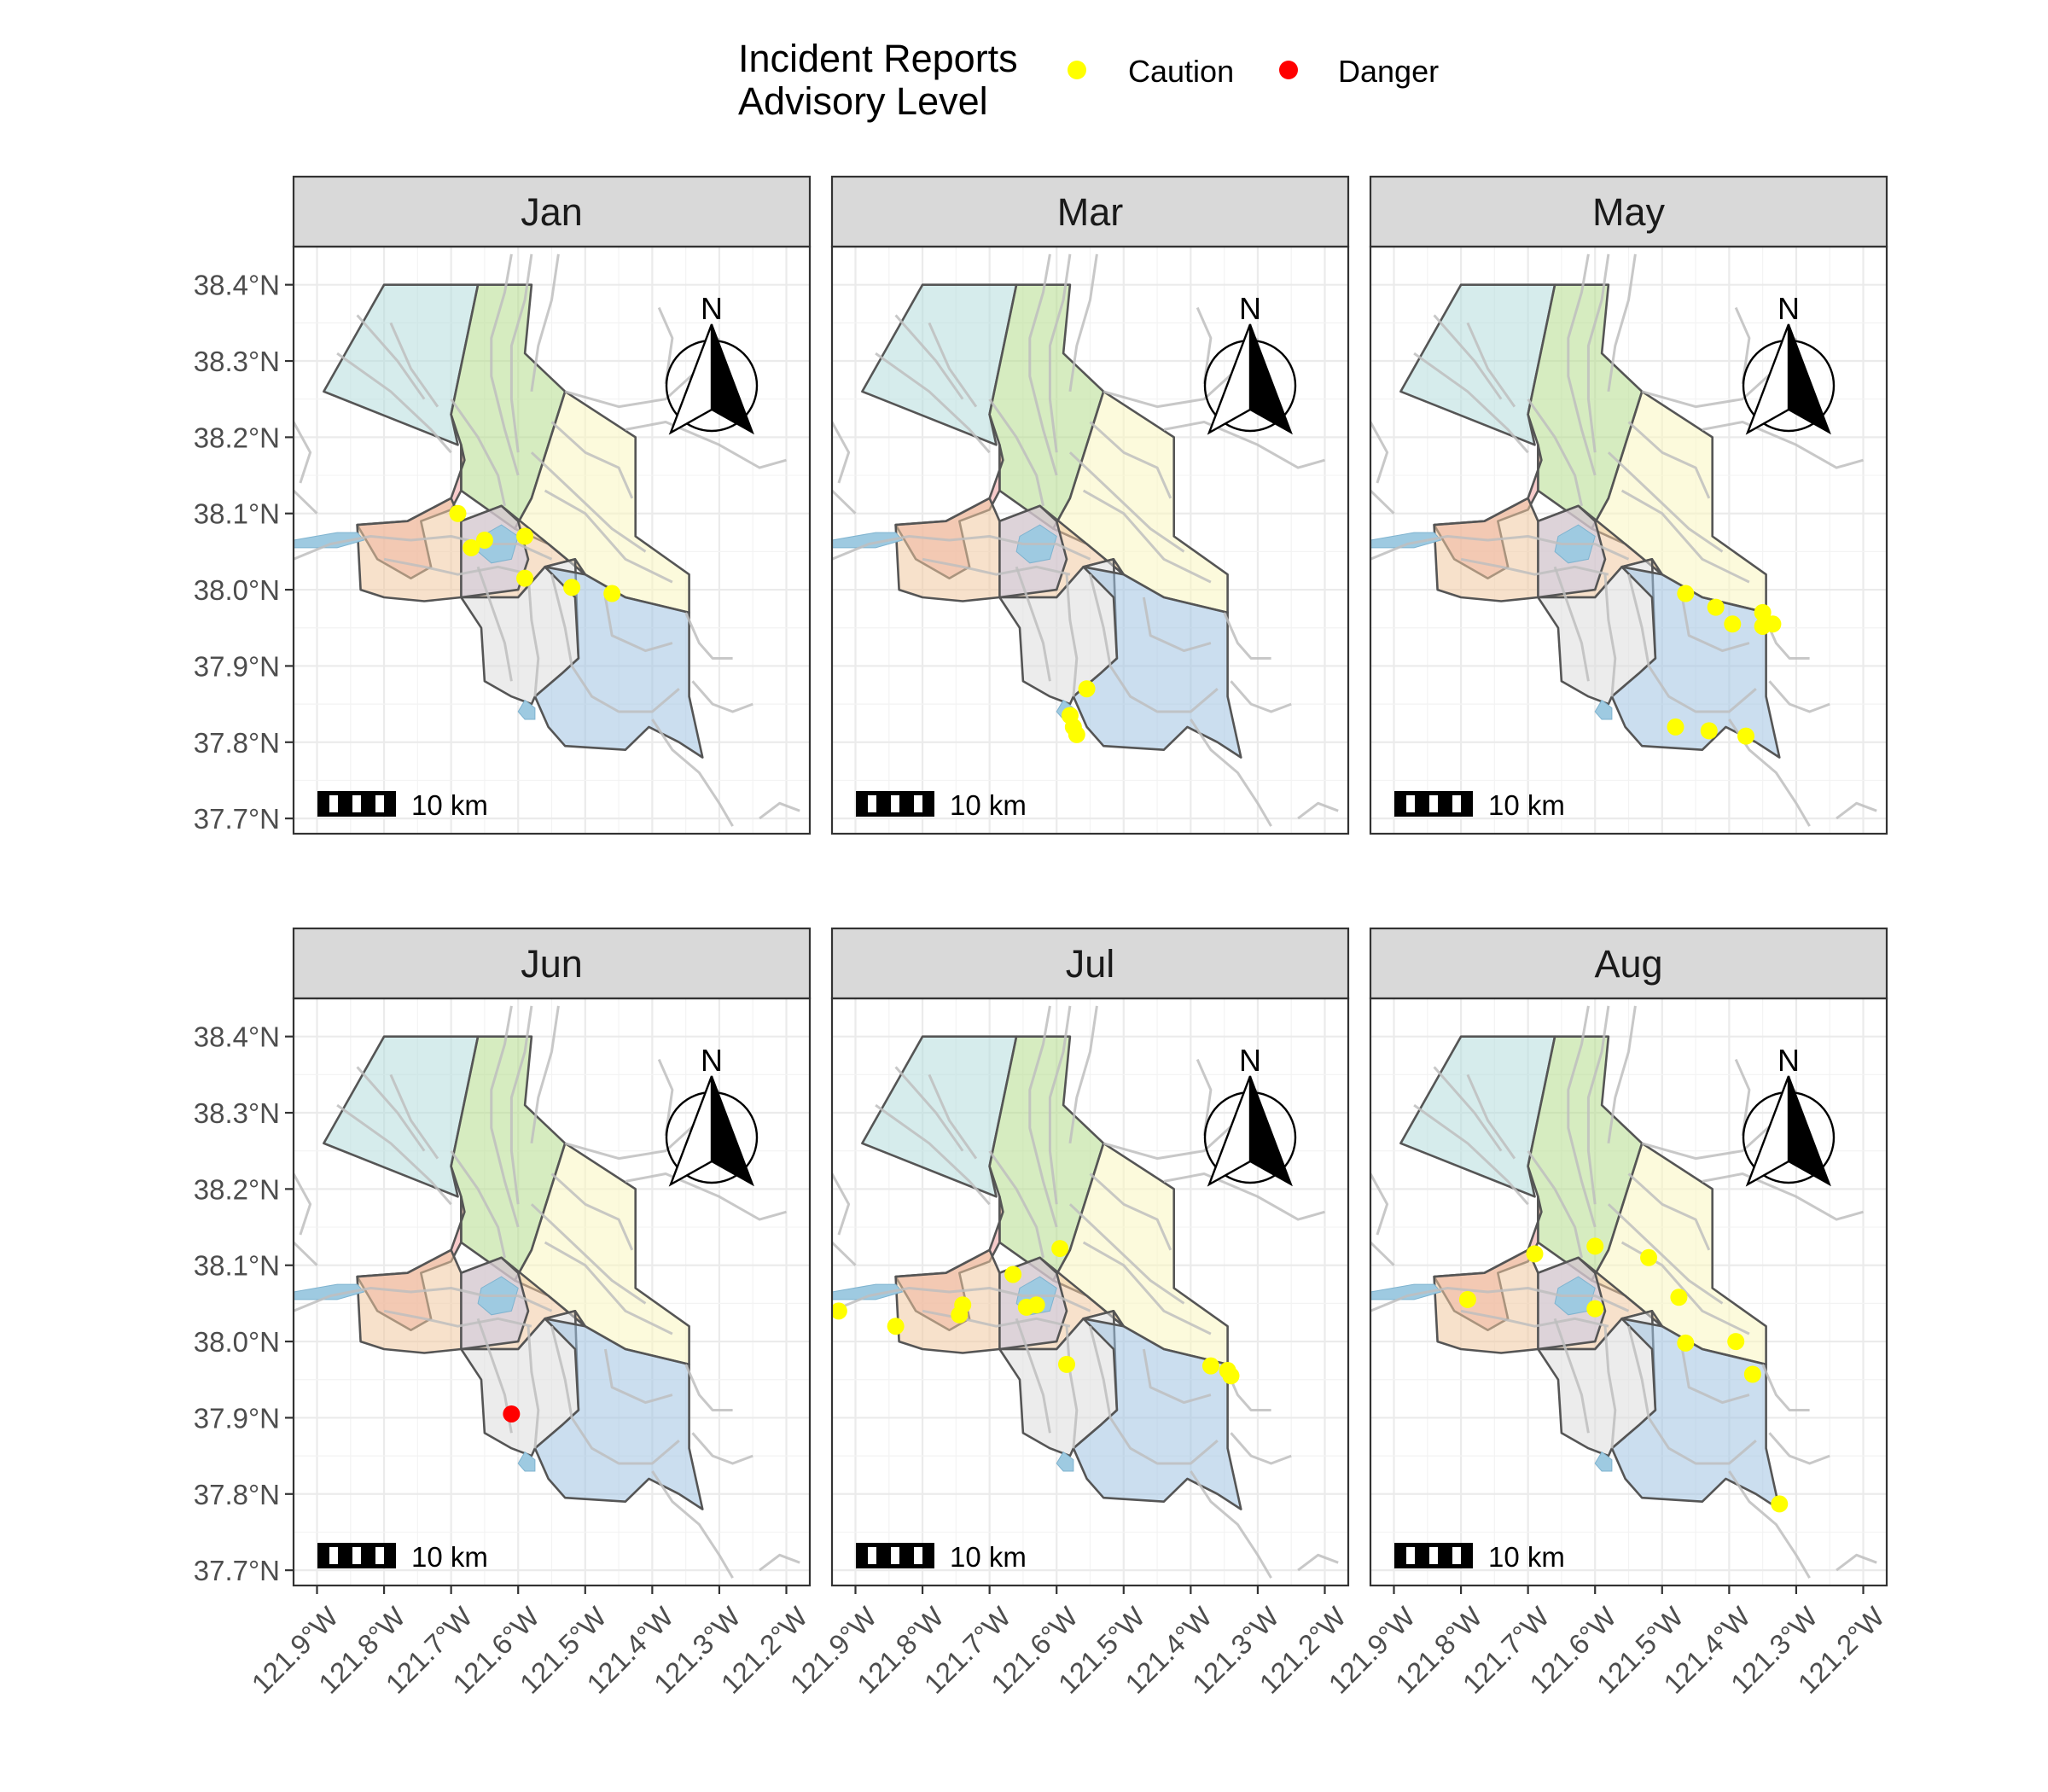  I want to click on y-tick-label: 38.4°N, so click(237, 1037).